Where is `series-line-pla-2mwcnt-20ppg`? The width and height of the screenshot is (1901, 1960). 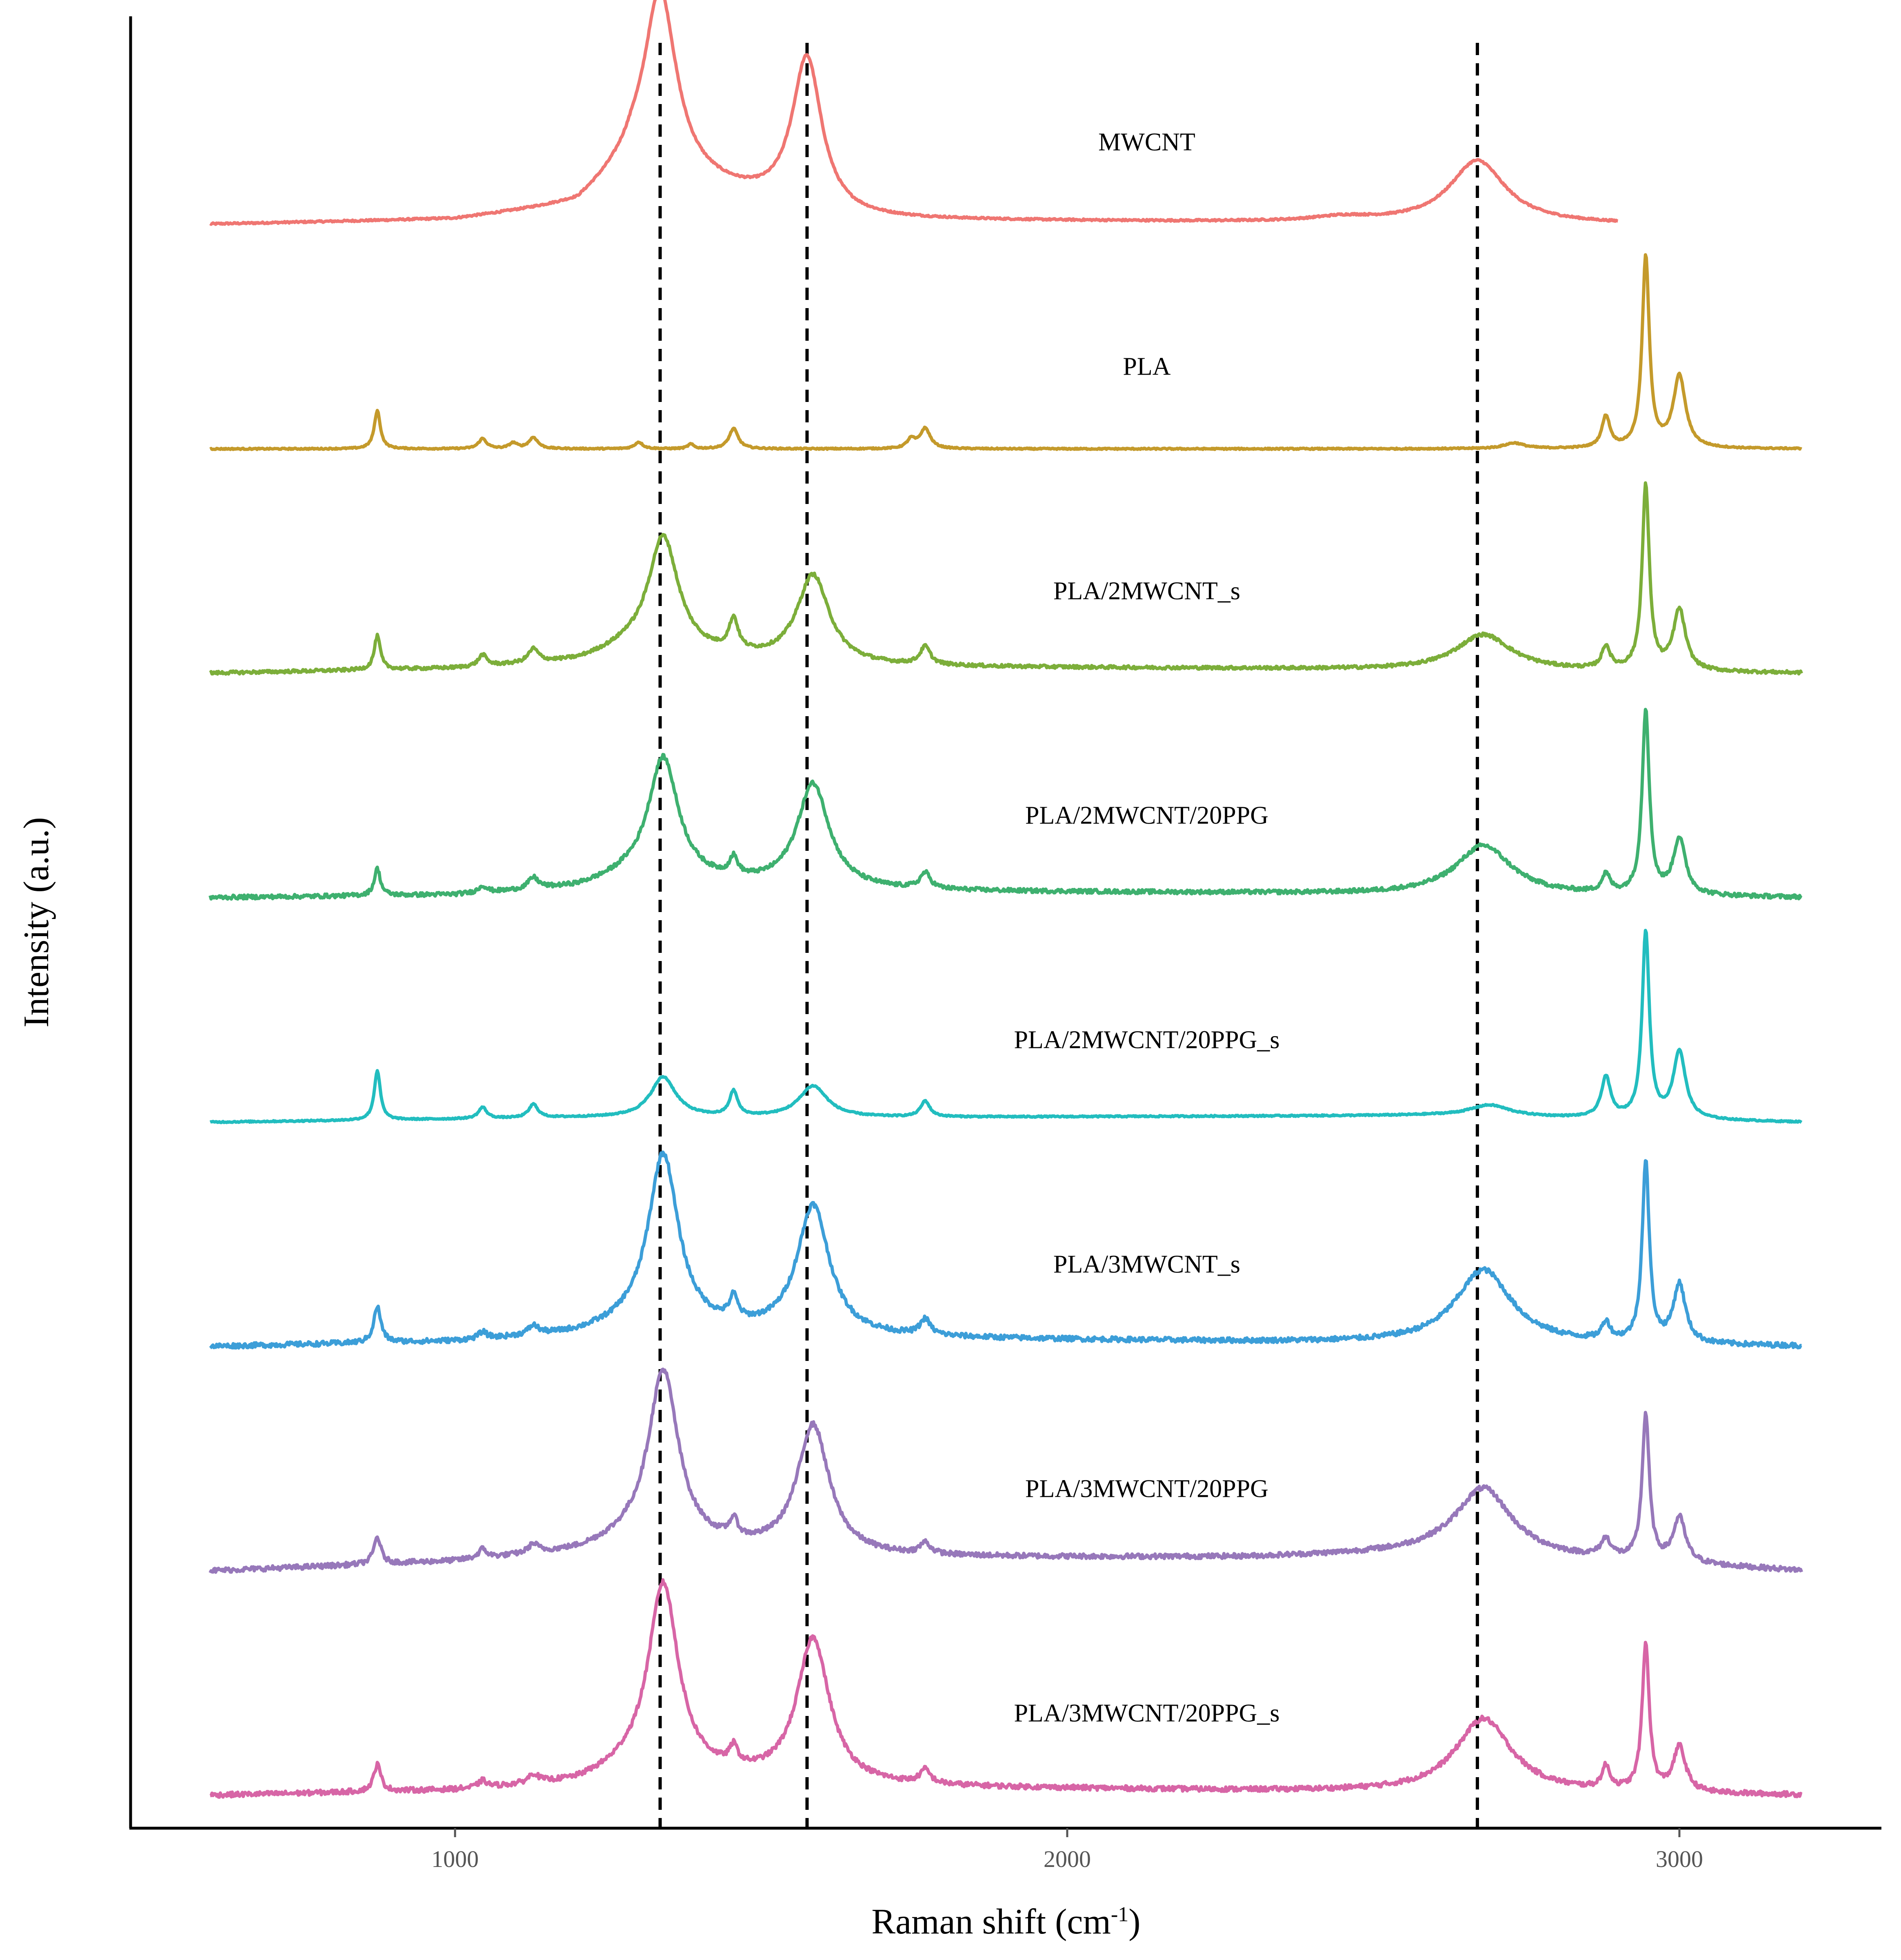
series-line-pla-2mwcnt-20ppg is located at coordinates (1006, 804).